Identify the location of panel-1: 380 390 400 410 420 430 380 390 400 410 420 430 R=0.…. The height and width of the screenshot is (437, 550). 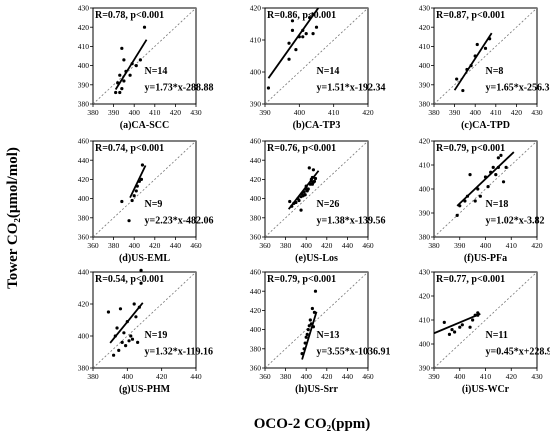
(146, 67).